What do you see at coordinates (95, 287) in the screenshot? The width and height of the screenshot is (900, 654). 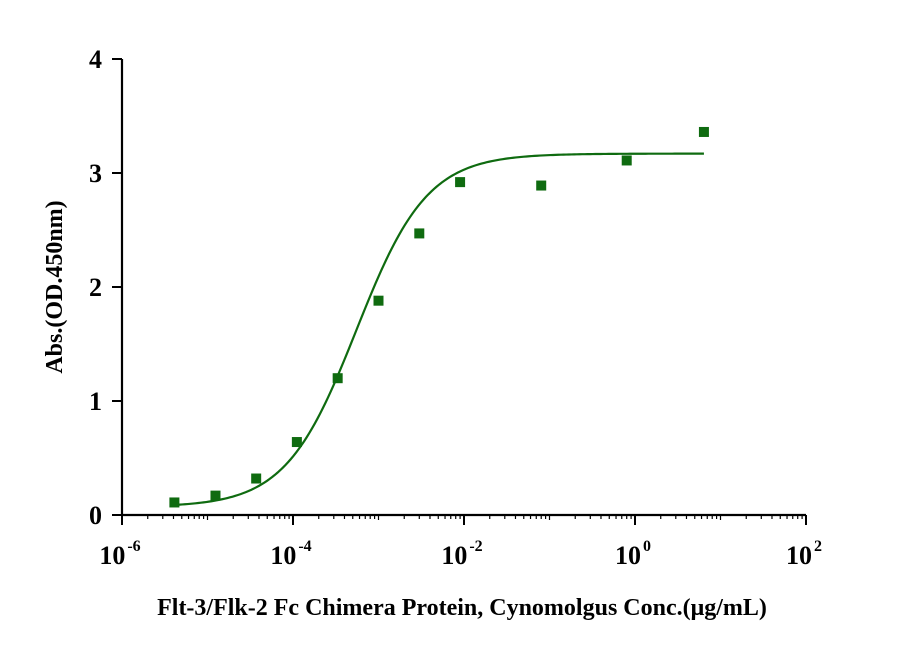 I see `y-tick-label: 2` at bounding box center [95, 287].